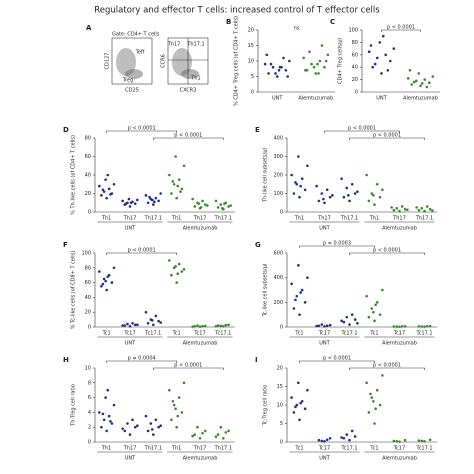  I want to click on y-tick-label: 15, so click(251, 46).